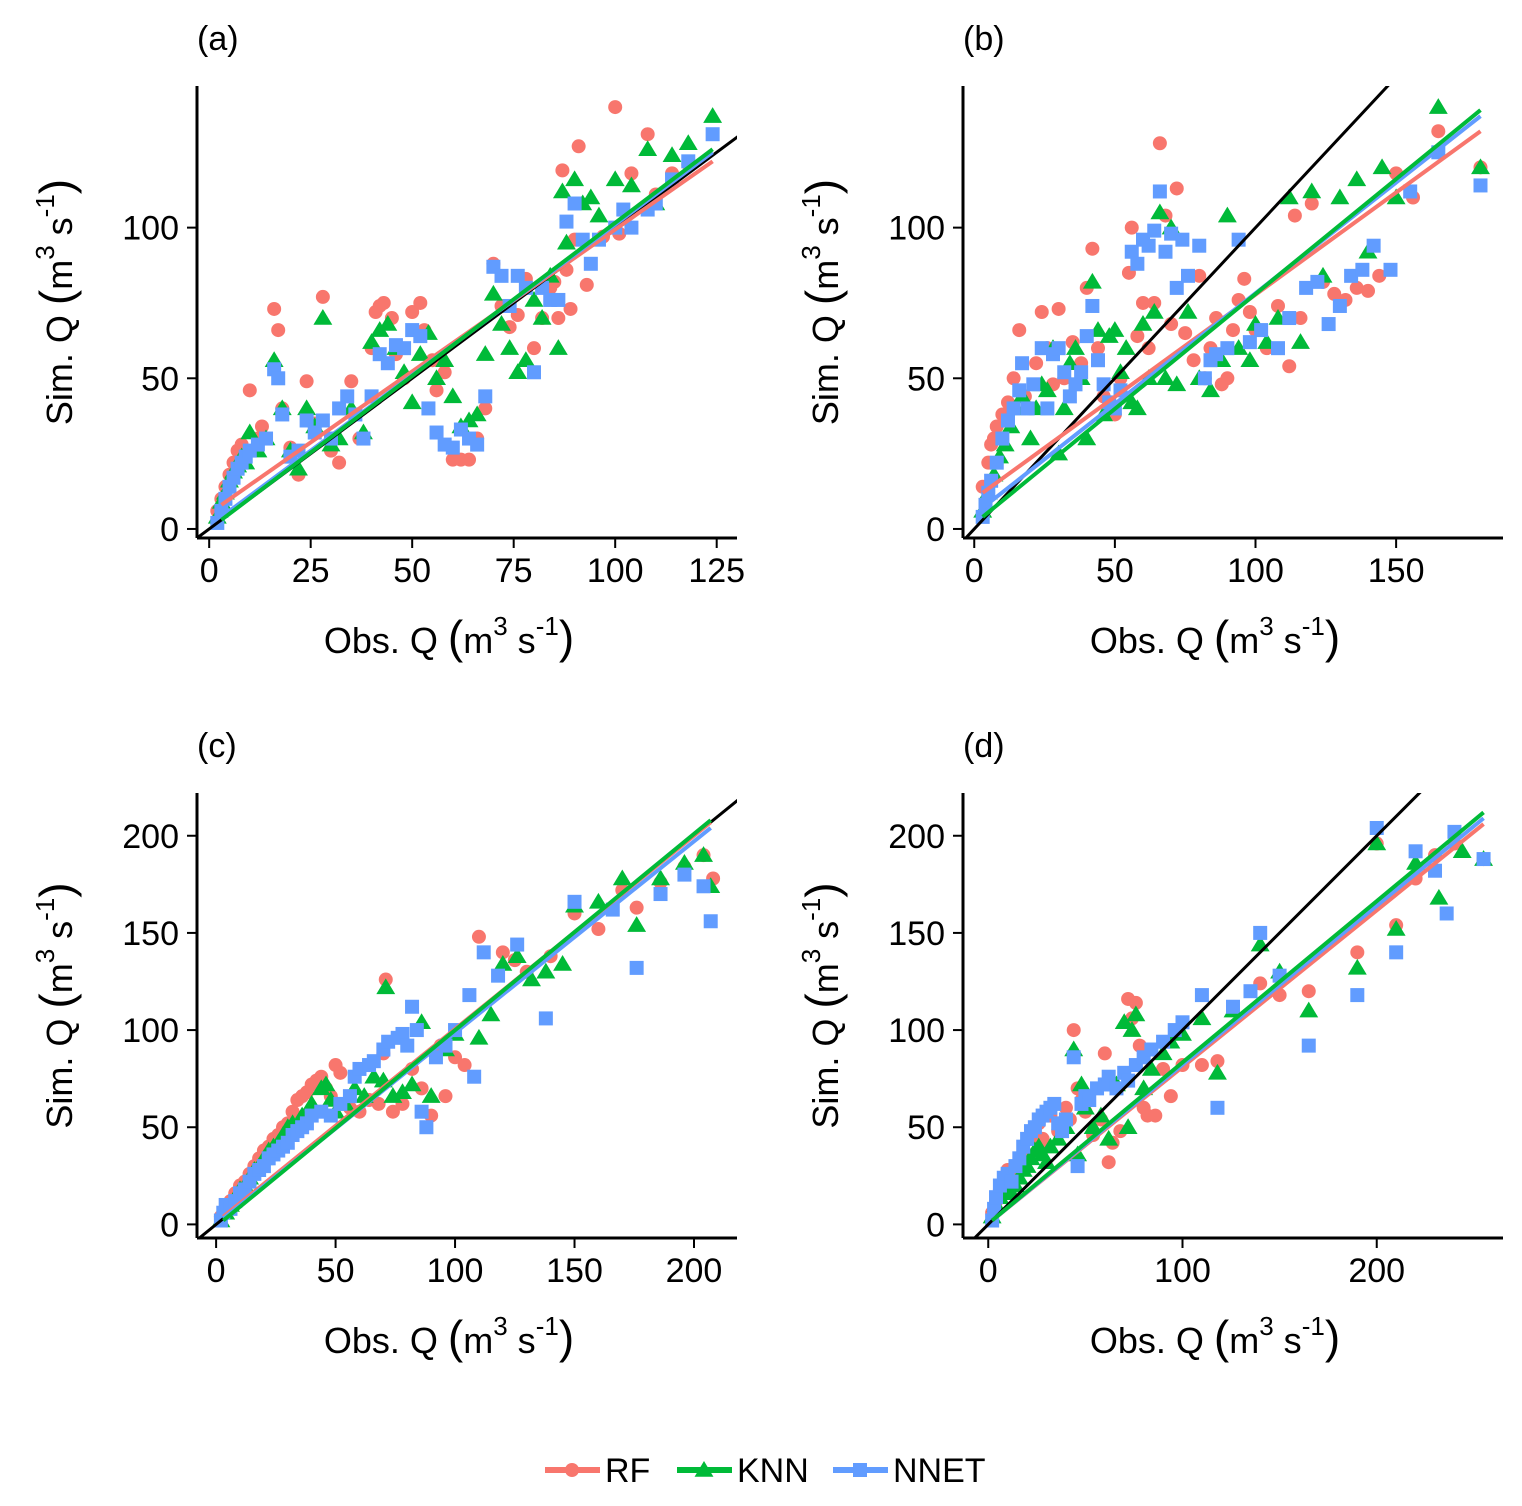  What do you see at coordinates (1244, 1340) in the screenshot?
I see `unit-m: m` at bounding box center [1244, 1340].